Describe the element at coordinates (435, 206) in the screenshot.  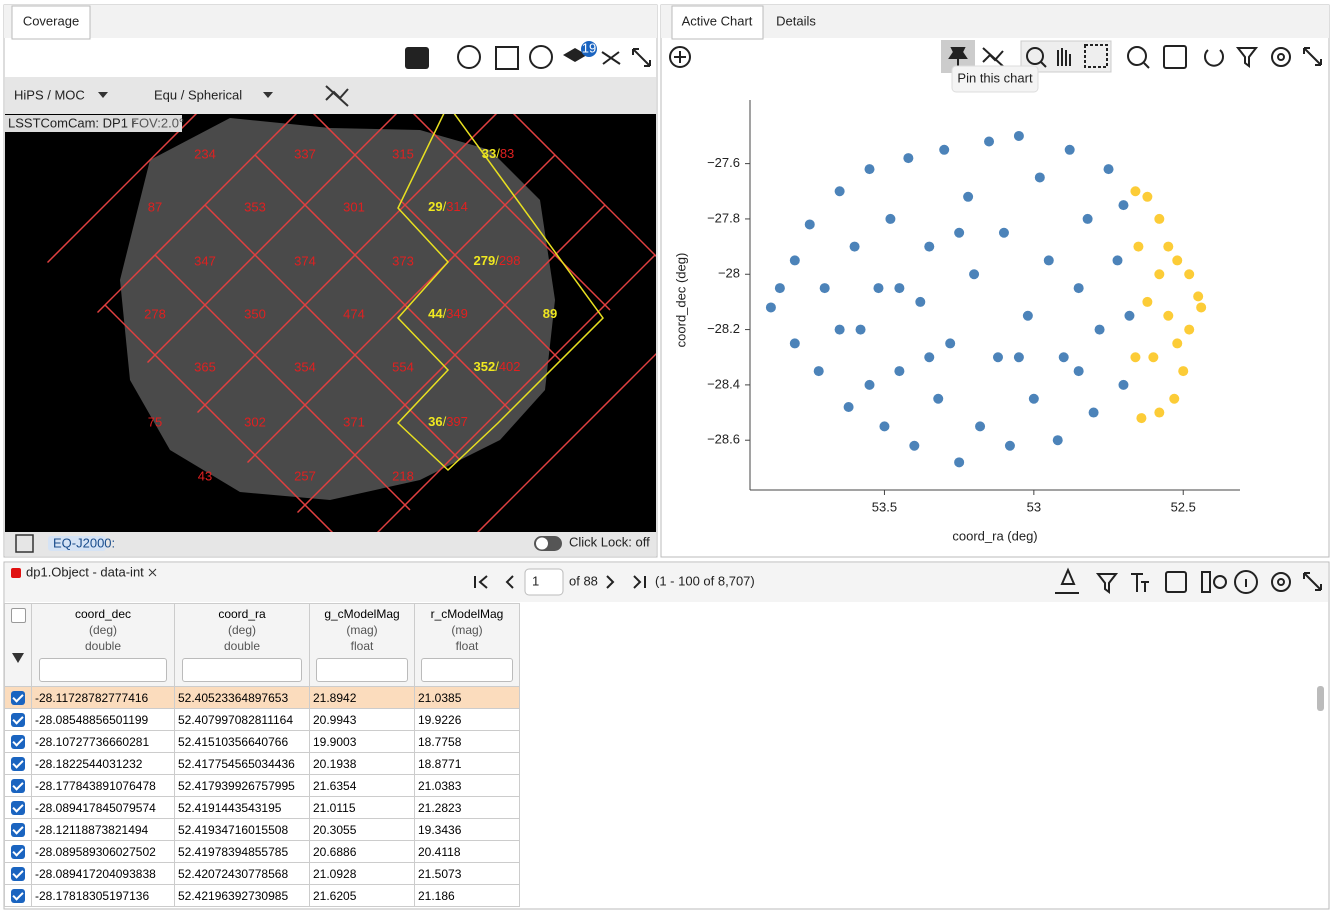
I see `tile-count: 29` at that location.